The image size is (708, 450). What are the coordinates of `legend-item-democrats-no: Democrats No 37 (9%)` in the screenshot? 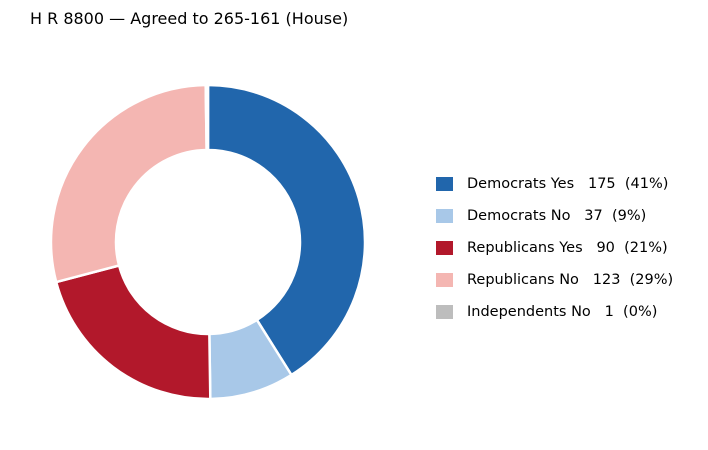 It's located at (554, 216).